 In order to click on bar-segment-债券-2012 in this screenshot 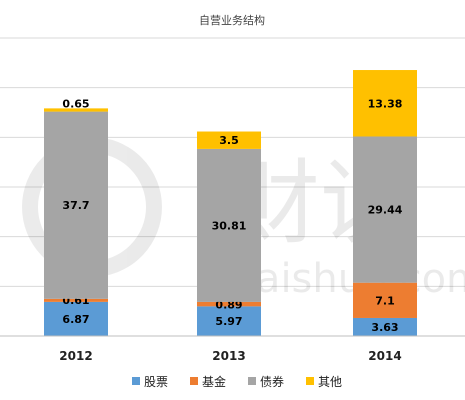, I will do `click(76, 205)`.